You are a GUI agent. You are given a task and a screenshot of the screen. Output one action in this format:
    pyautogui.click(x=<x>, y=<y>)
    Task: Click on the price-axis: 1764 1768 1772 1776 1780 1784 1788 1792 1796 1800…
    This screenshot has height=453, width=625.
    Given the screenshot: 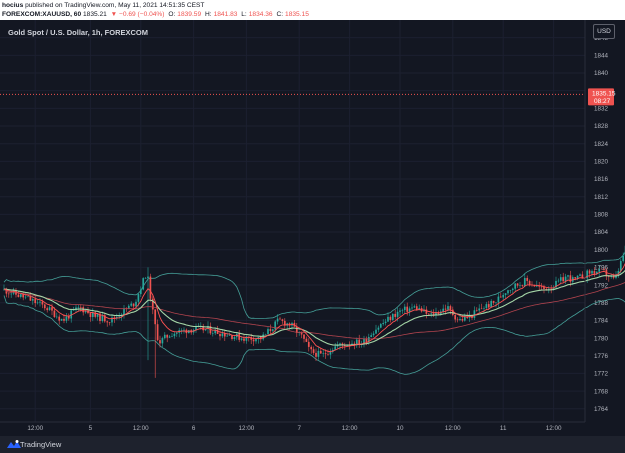 What is the action you would take?
    pyautogui.click(x=596, y=221)
    